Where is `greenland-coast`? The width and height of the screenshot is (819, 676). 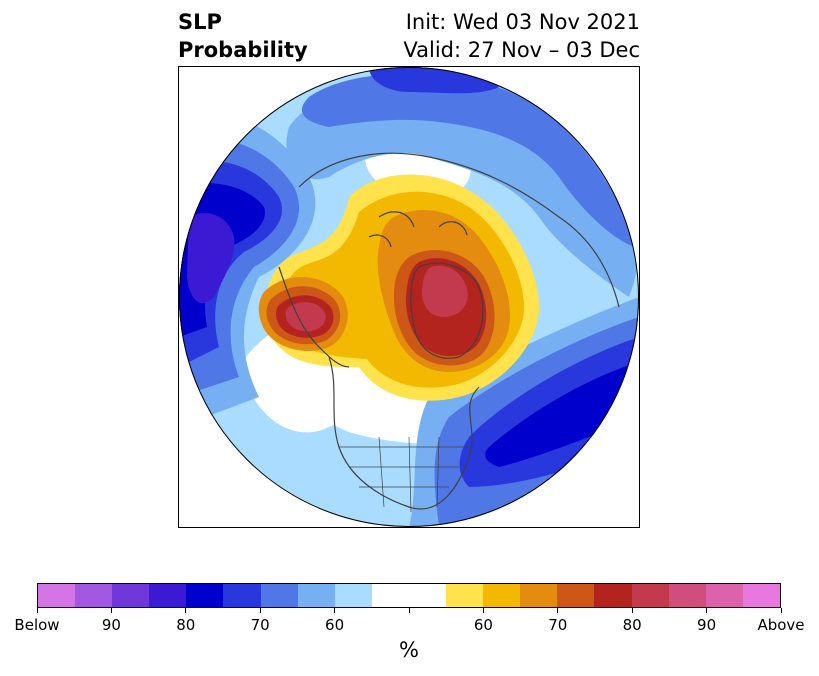 greenland-coast is located at coordinates (447, 310).